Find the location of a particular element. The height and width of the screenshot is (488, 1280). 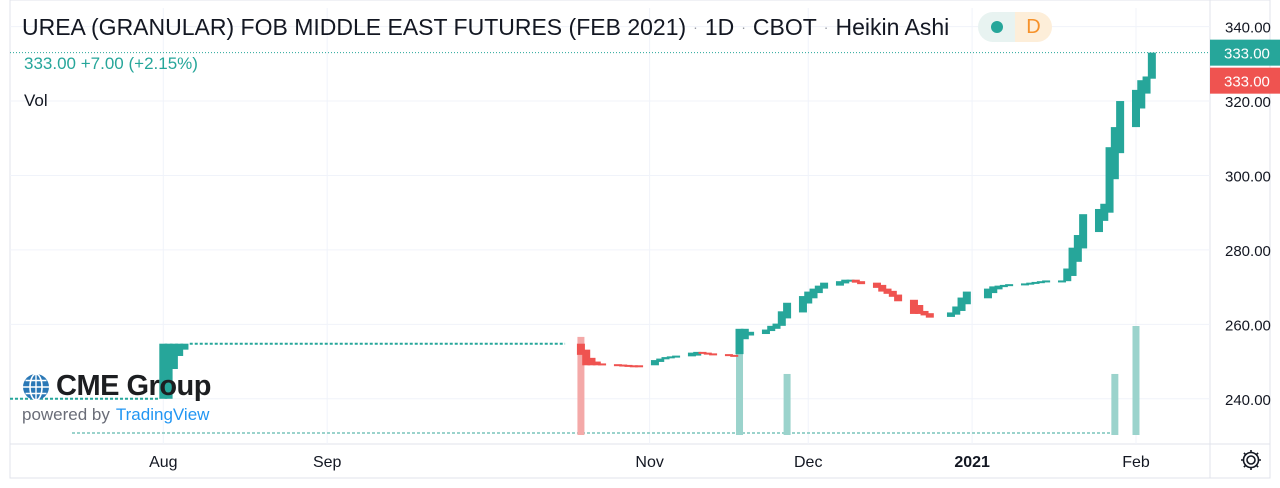

volume-indicator-label: Vol is located at coordinates (36, 100).